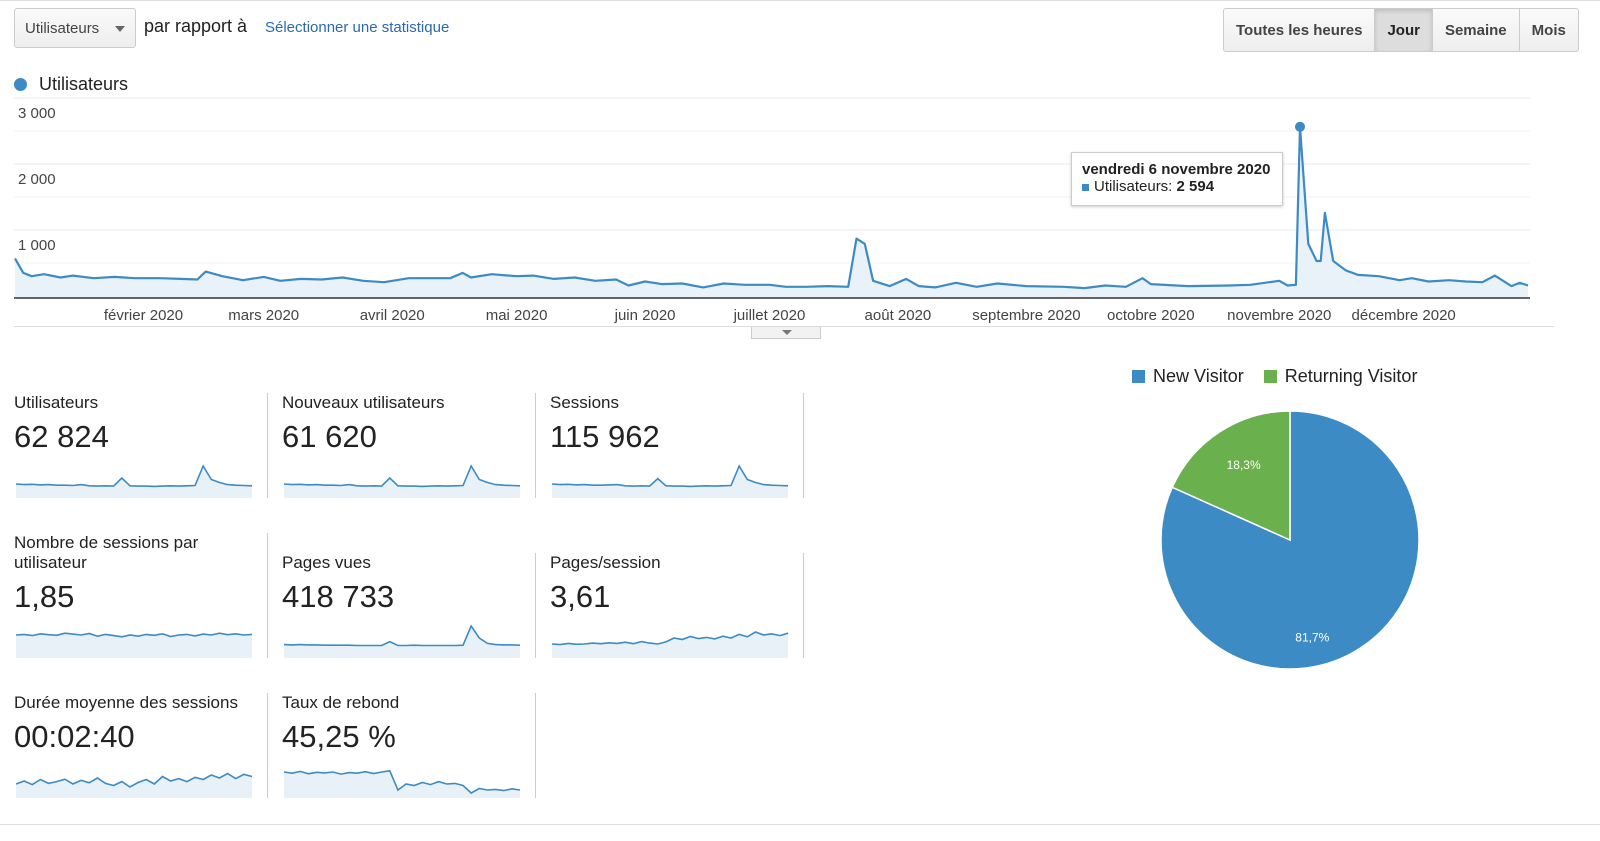  What do you see at coordinates (1548, 30) in the screenshot?
I see `granularity-month-button: Mois` at bounding box center [1548, 30].